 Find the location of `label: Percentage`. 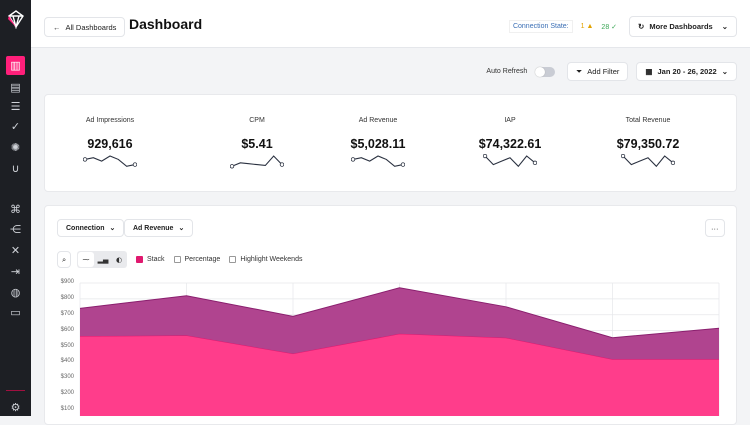

label: Percentage is located at coordinates (202, 259).